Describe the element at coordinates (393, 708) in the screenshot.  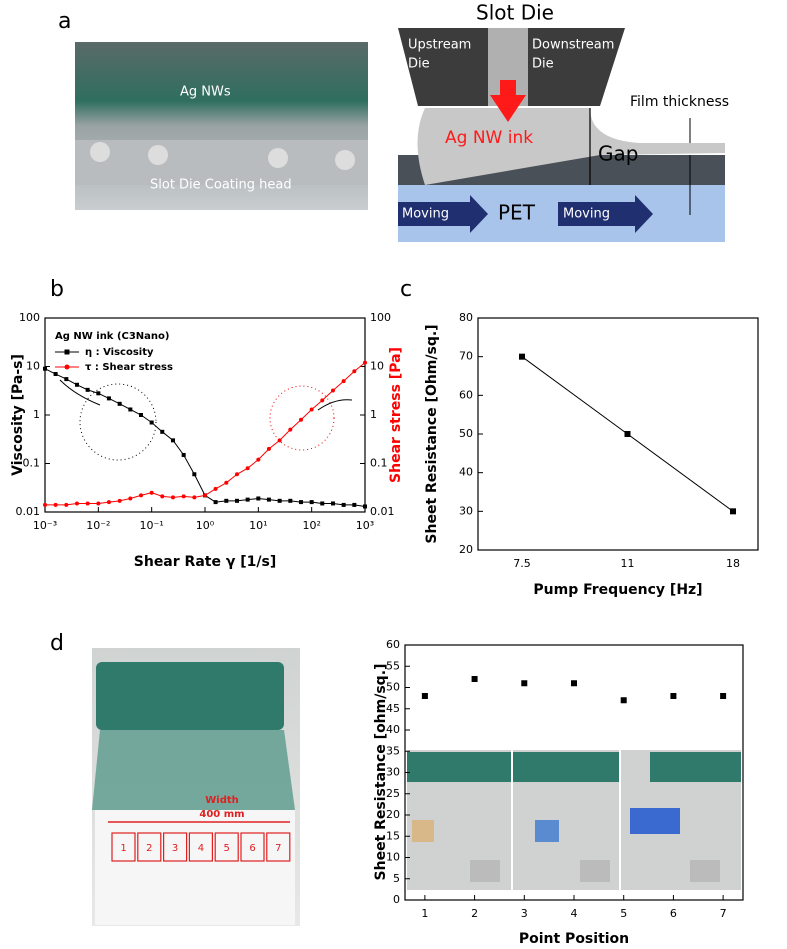
I see `y-tick-label: 45` at that location.